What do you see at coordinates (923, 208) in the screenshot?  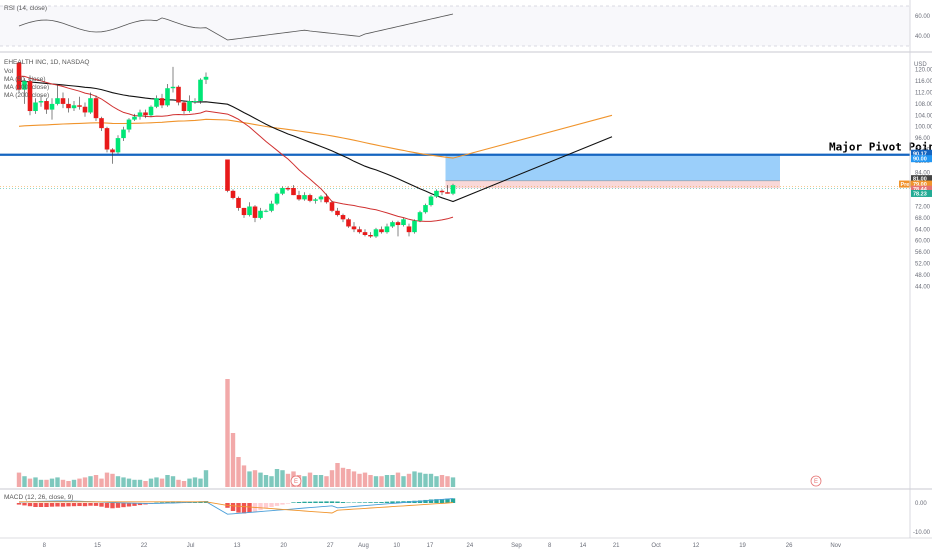 I see `price-tick-label: 72.00` at bounding box center [923, 208].